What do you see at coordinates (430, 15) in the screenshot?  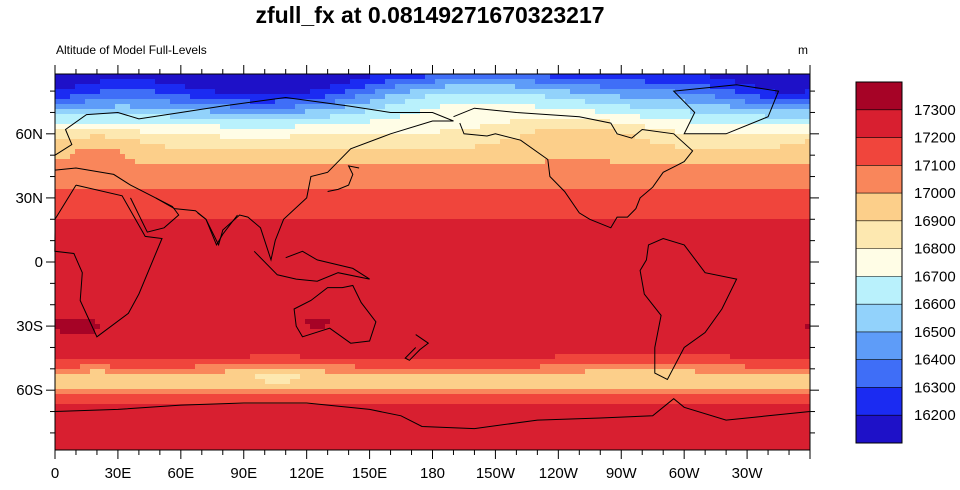 I see `chart-title: zfull_fx at 0.08149271670323217` at bounding box center [430, 15].